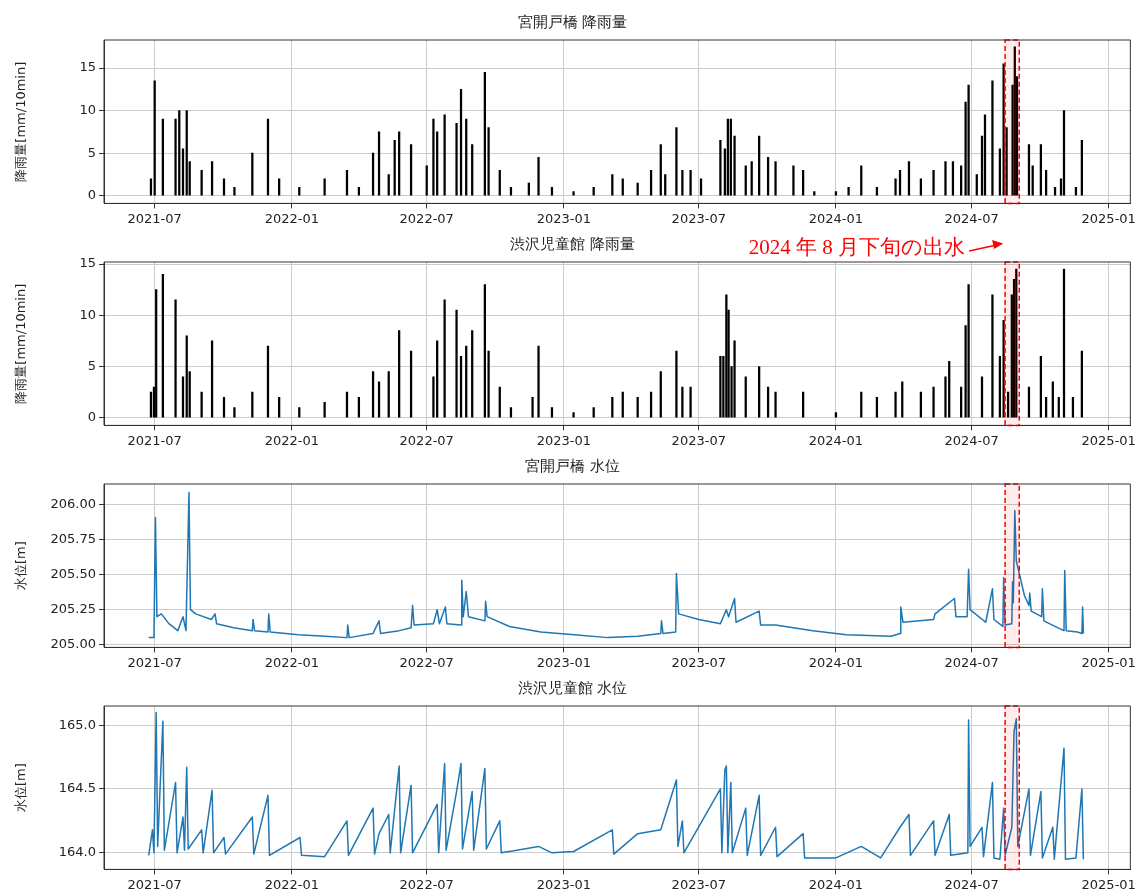 The image size is (1147, 895). Describe the element at coordinates (21, 343) in the screenshot. I see `y-axis-title: 降雨量[mm/10min]` at that location.